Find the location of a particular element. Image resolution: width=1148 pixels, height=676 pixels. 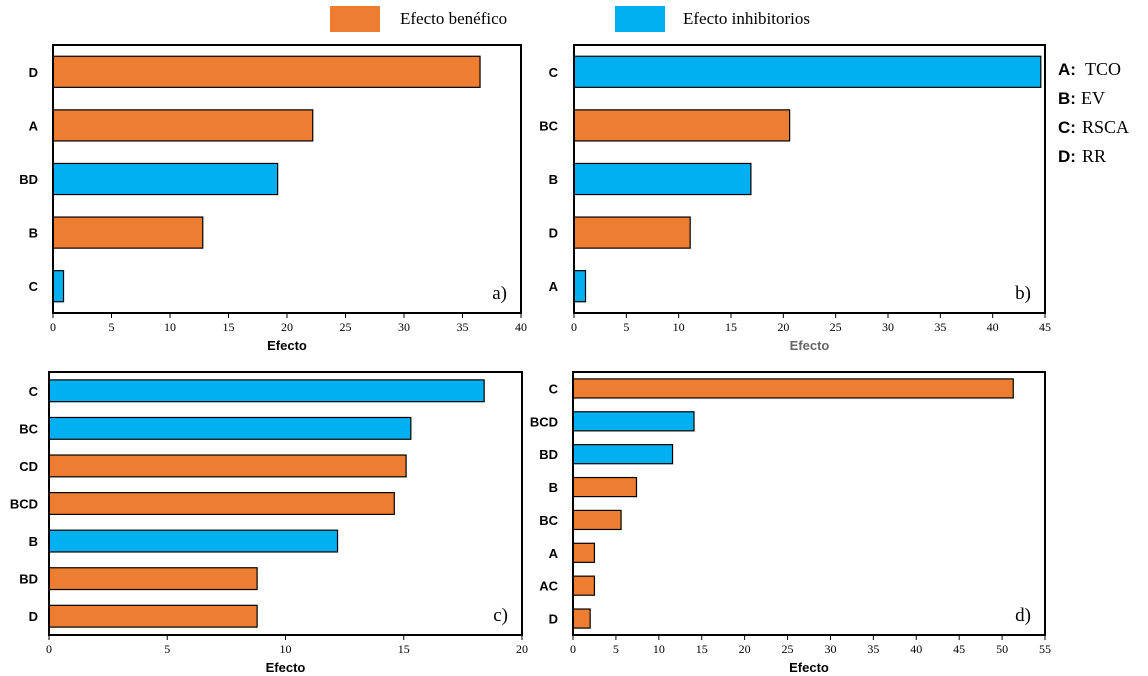

bar-ac is located at coordinates (584, 585).